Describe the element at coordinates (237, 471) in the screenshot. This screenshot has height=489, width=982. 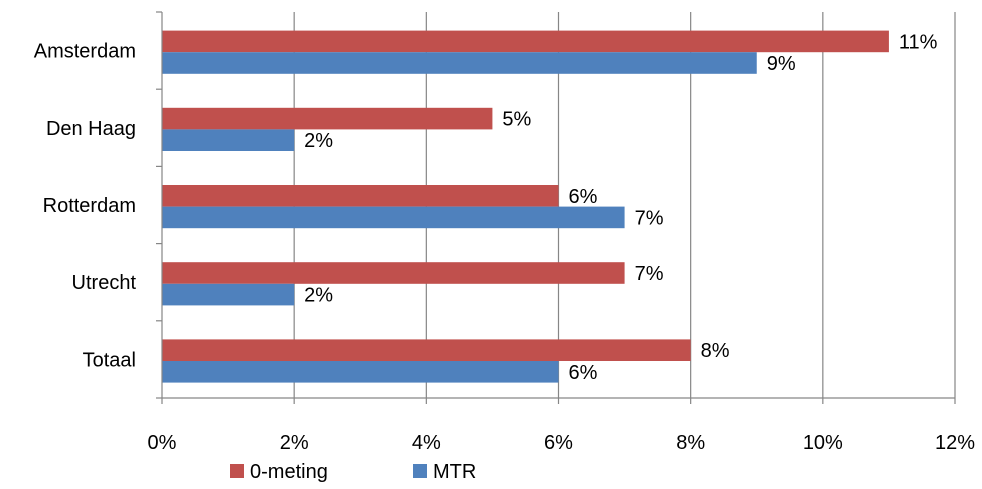
I see `legend-swatch-0-meting` at that location.